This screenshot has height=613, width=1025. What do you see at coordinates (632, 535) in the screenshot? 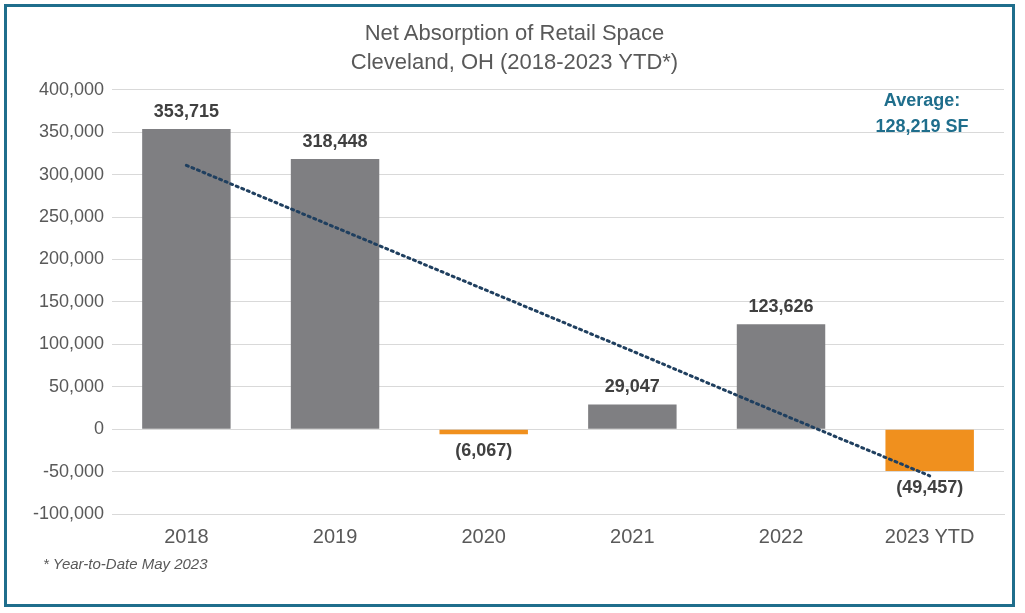
I see `x-tick-label: 2021` at bounding box center [632, 535].